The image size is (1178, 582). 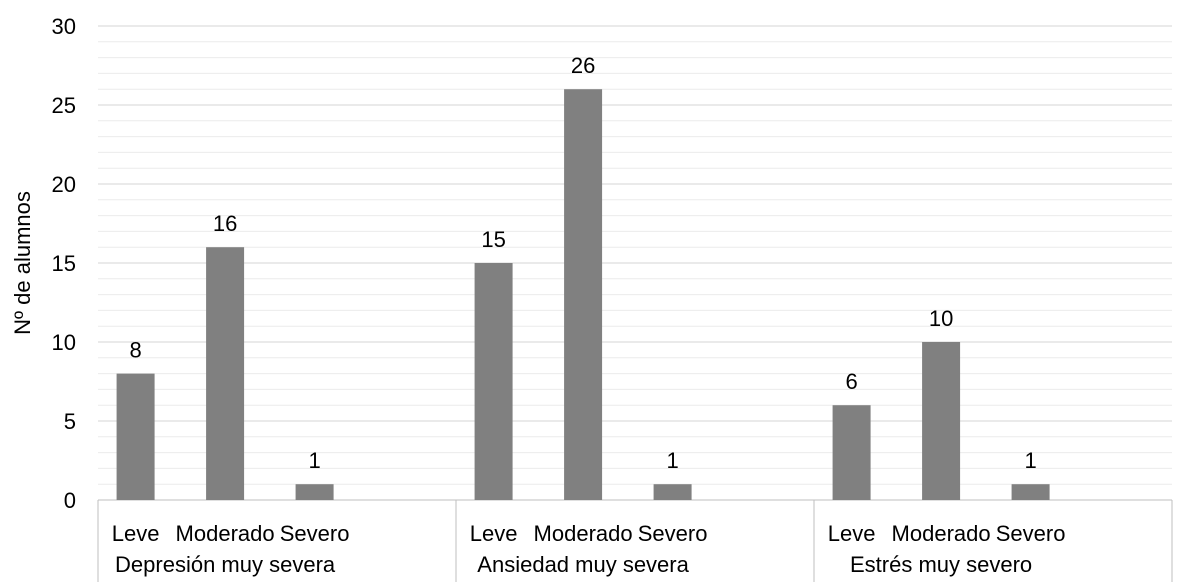 What do you see at coordinates (941, 564) in the screenshot?
I see `x-group-label: Estrés muy severo` at bounding box center [941, 564].